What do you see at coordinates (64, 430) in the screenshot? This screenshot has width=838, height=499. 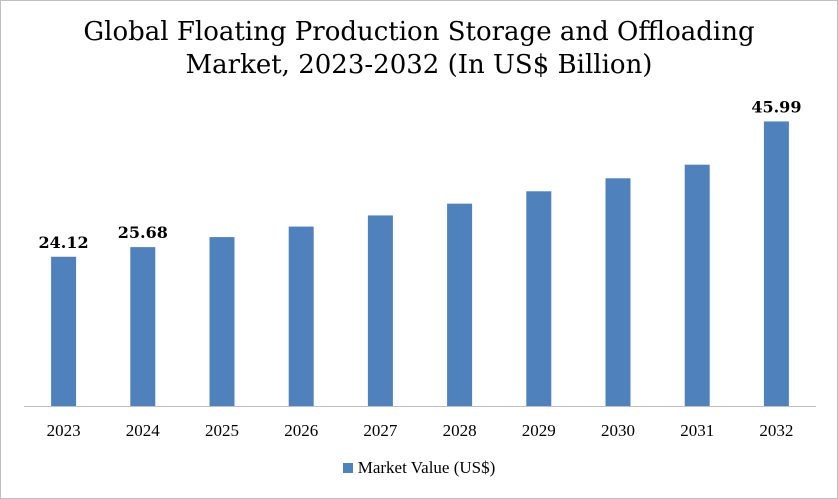 I see `x-tick-label-2023: 2023` at bounding box center [64, 430].